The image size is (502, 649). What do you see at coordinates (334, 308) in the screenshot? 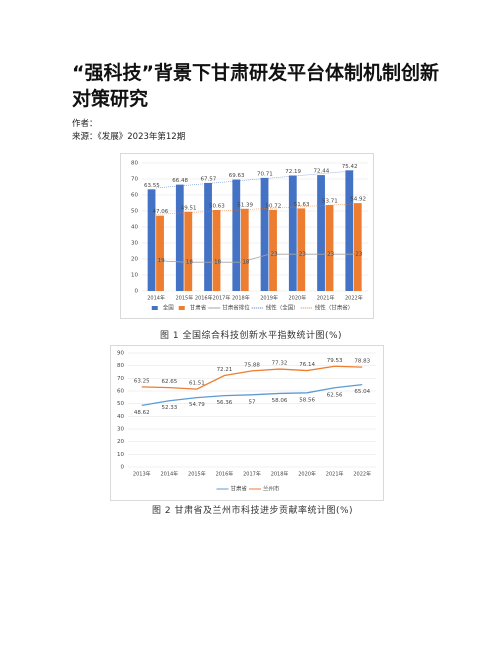
I see `legend-label: 线性（甘肃省）` at bounding box center [334, 308].